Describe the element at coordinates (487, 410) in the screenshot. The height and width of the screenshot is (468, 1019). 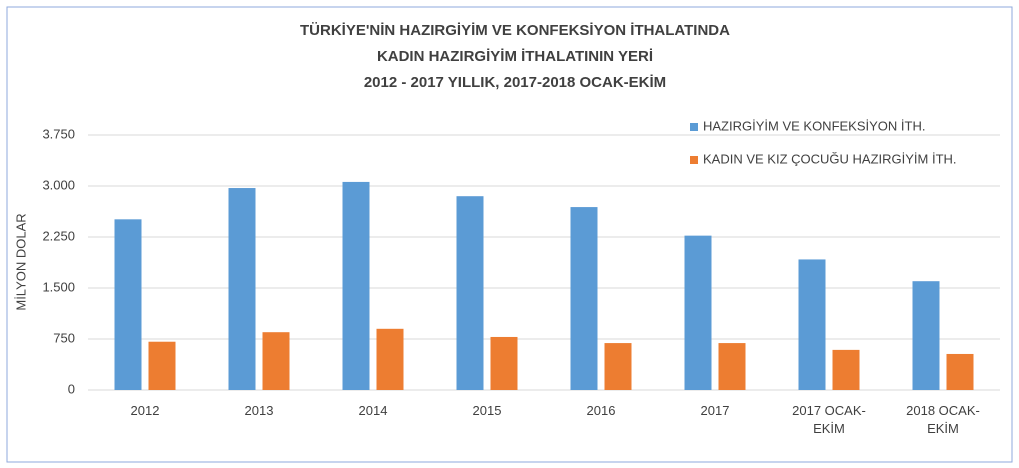
I see `x-tick-label: 2015` at that location.